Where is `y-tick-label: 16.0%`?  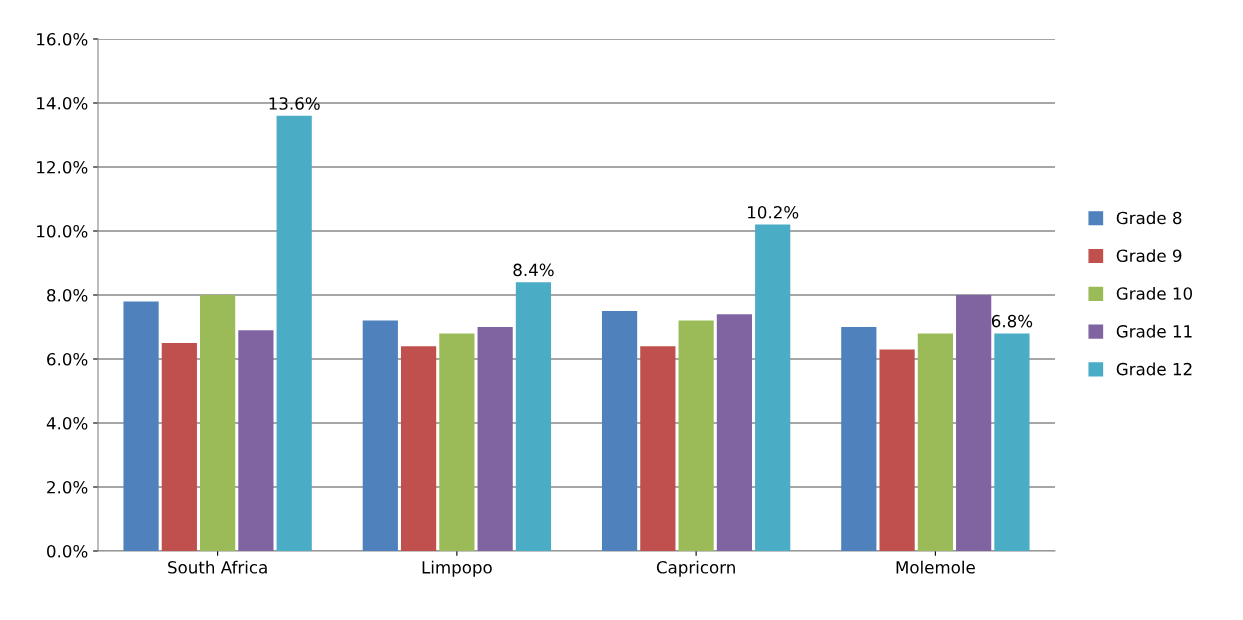 y-tick-label: 16.0% is located at coordinates (62, 39).